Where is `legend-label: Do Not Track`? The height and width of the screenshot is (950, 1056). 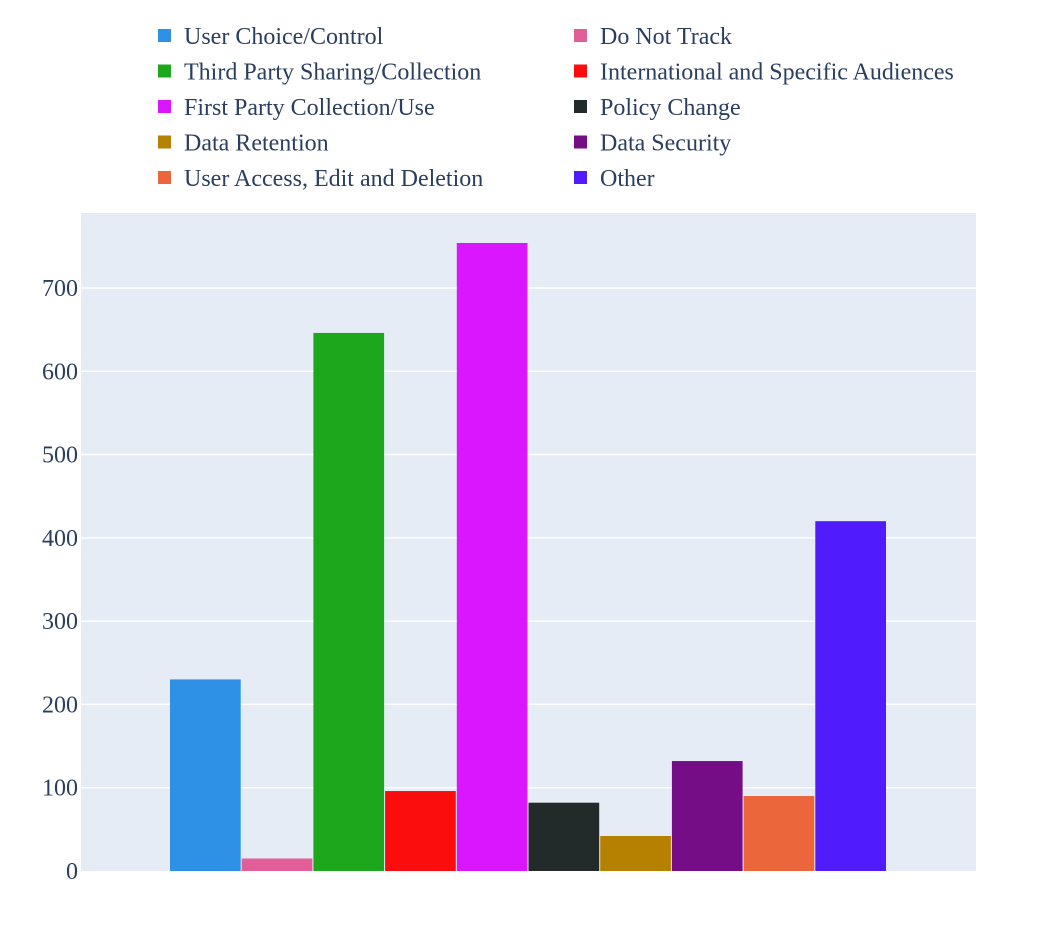 legend-label: Do Not Track is located at coordinates (666, 37).